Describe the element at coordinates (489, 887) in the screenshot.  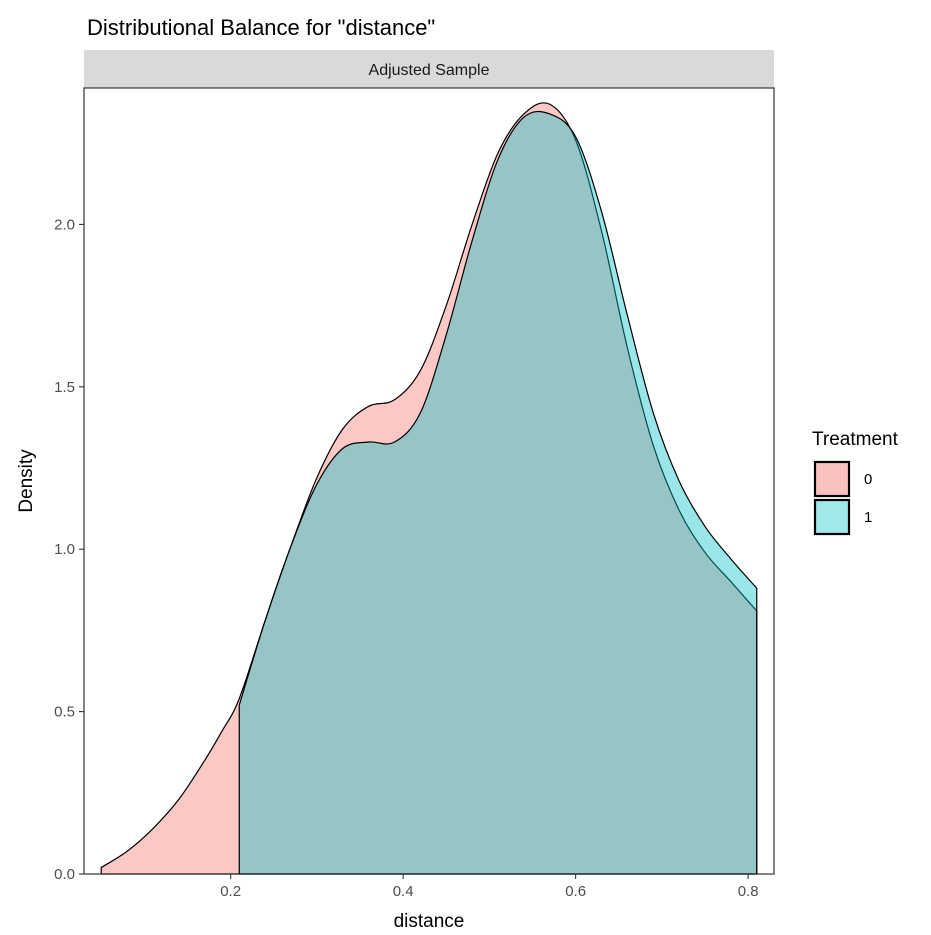
I see `x-axis: 0.2 0.4 0.6 0.8` at that location.